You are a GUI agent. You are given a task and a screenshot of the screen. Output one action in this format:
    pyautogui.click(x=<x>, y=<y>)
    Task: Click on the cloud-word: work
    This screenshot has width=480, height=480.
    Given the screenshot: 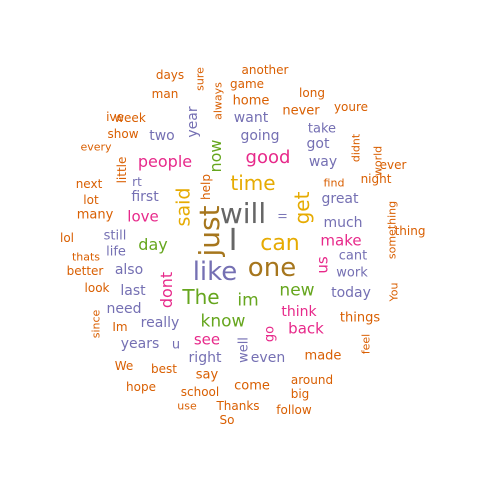 What is the action you would take?
    pyautogui.click(x=352, y=273)
    